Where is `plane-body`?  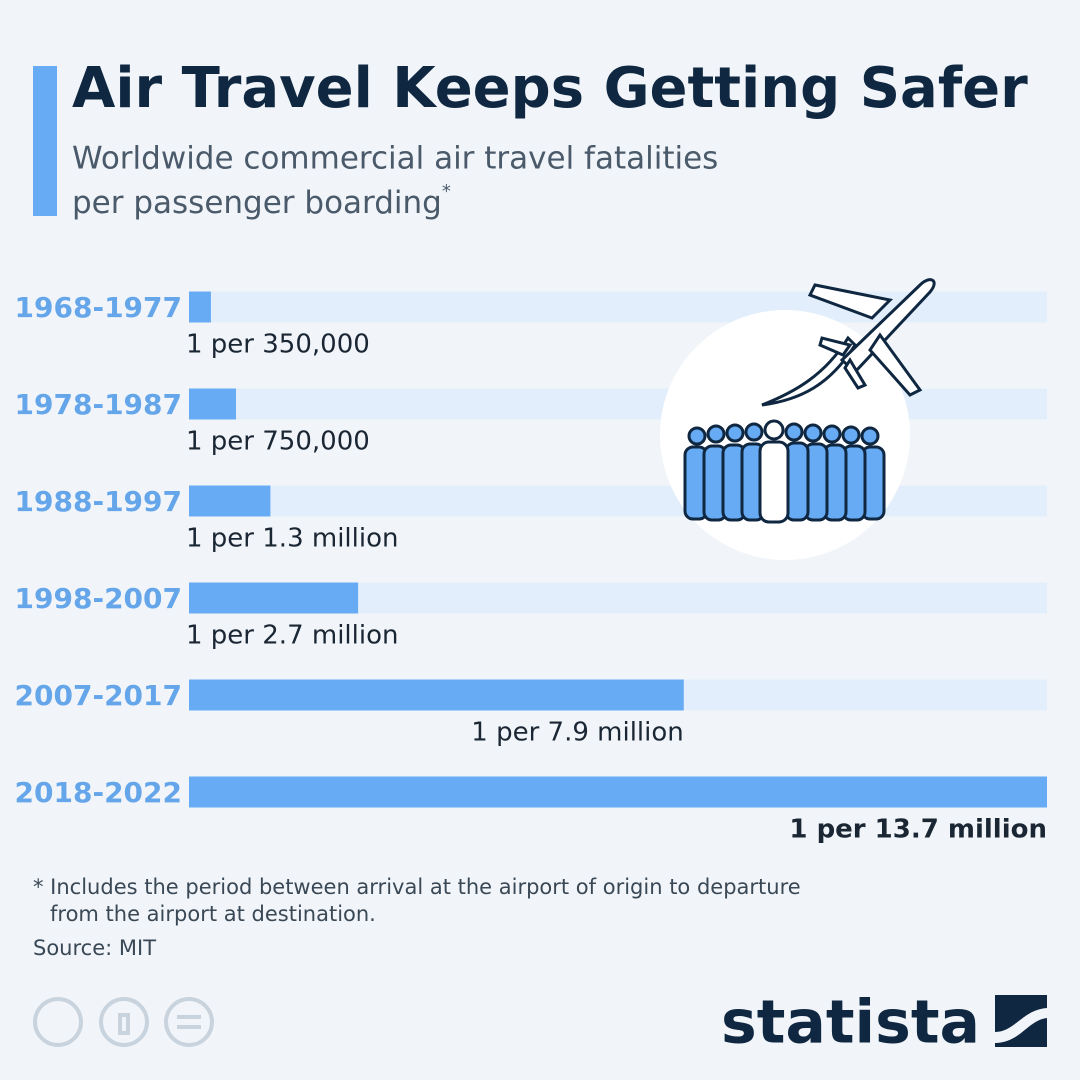 plane-body is located at coordinates (887, 326).